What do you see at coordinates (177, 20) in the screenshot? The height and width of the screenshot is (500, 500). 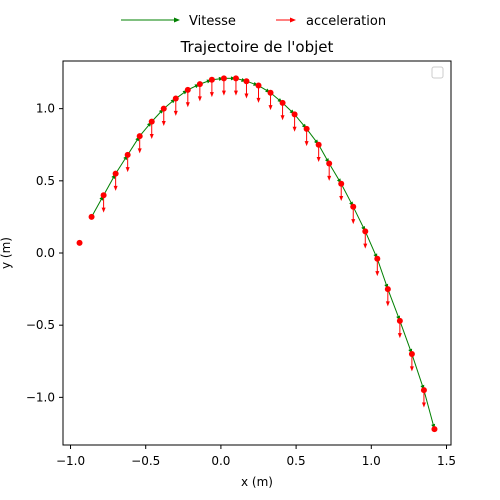 I see `legend-velocity-arrowhead` at bounding box center [177, 20].